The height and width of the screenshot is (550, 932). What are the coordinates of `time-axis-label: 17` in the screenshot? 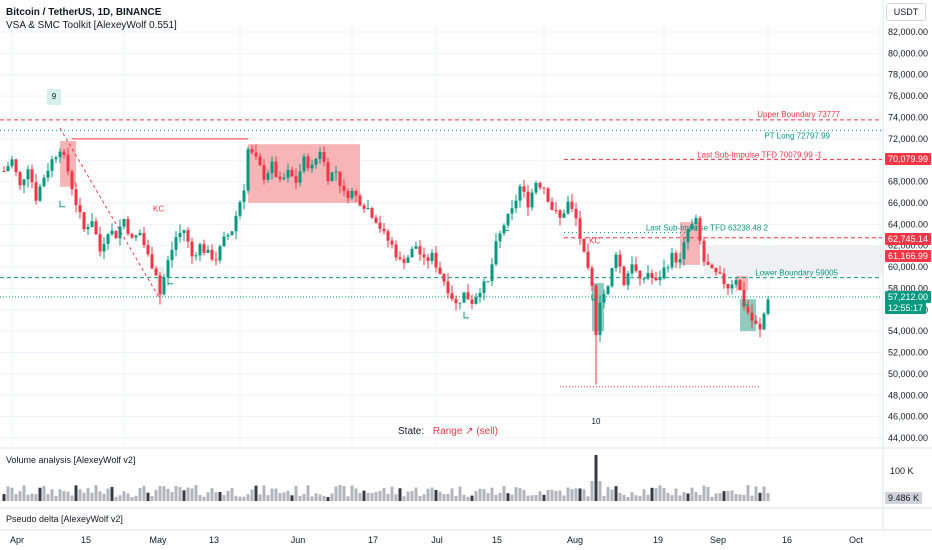 It's located at (373, 540).